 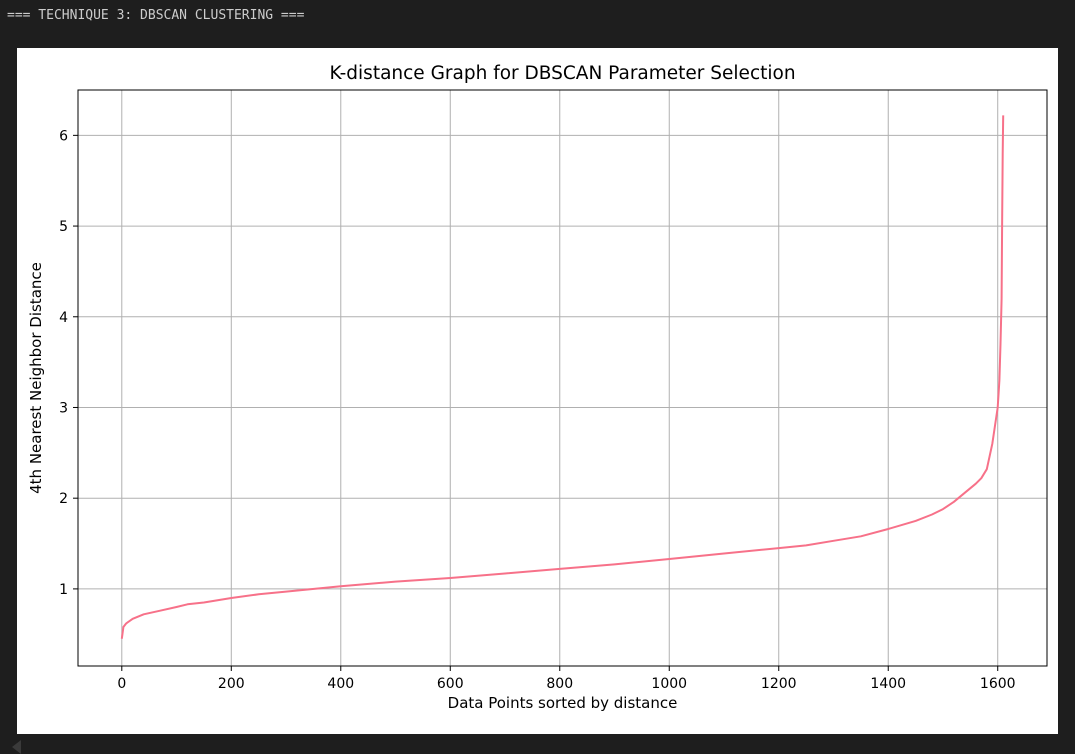 I want to click on y-tick-label: 2, so click(x=63, y=499).